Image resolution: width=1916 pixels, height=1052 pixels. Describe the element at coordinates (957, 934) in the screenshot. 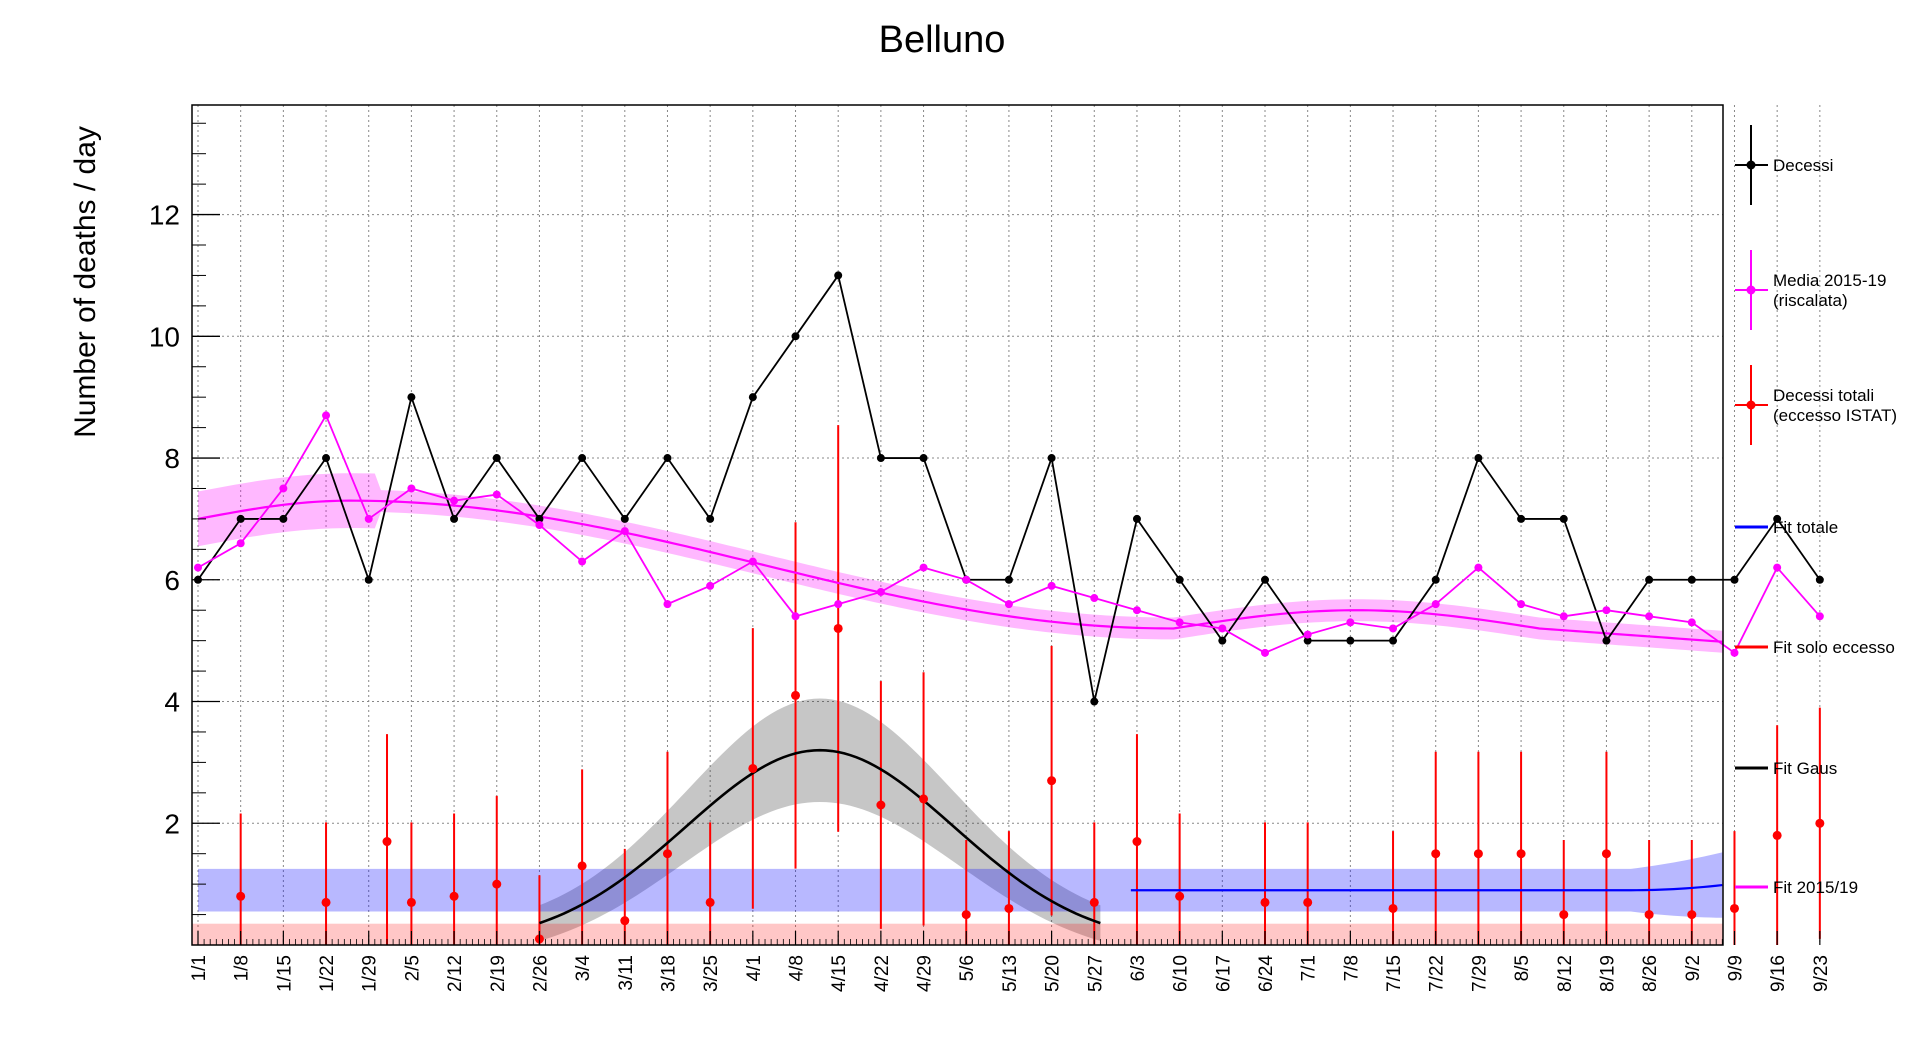

I see `fit-eccesso-band` at that location.